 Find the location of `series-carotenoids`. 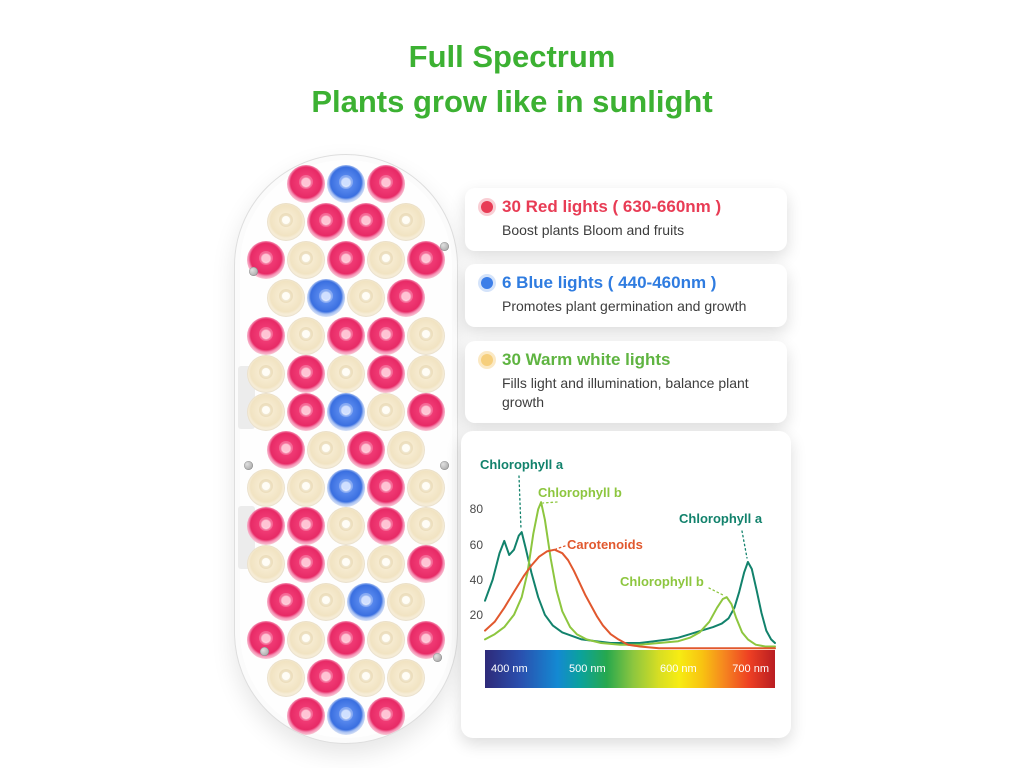

series-carotenoids is located at coordinates (630, 599).